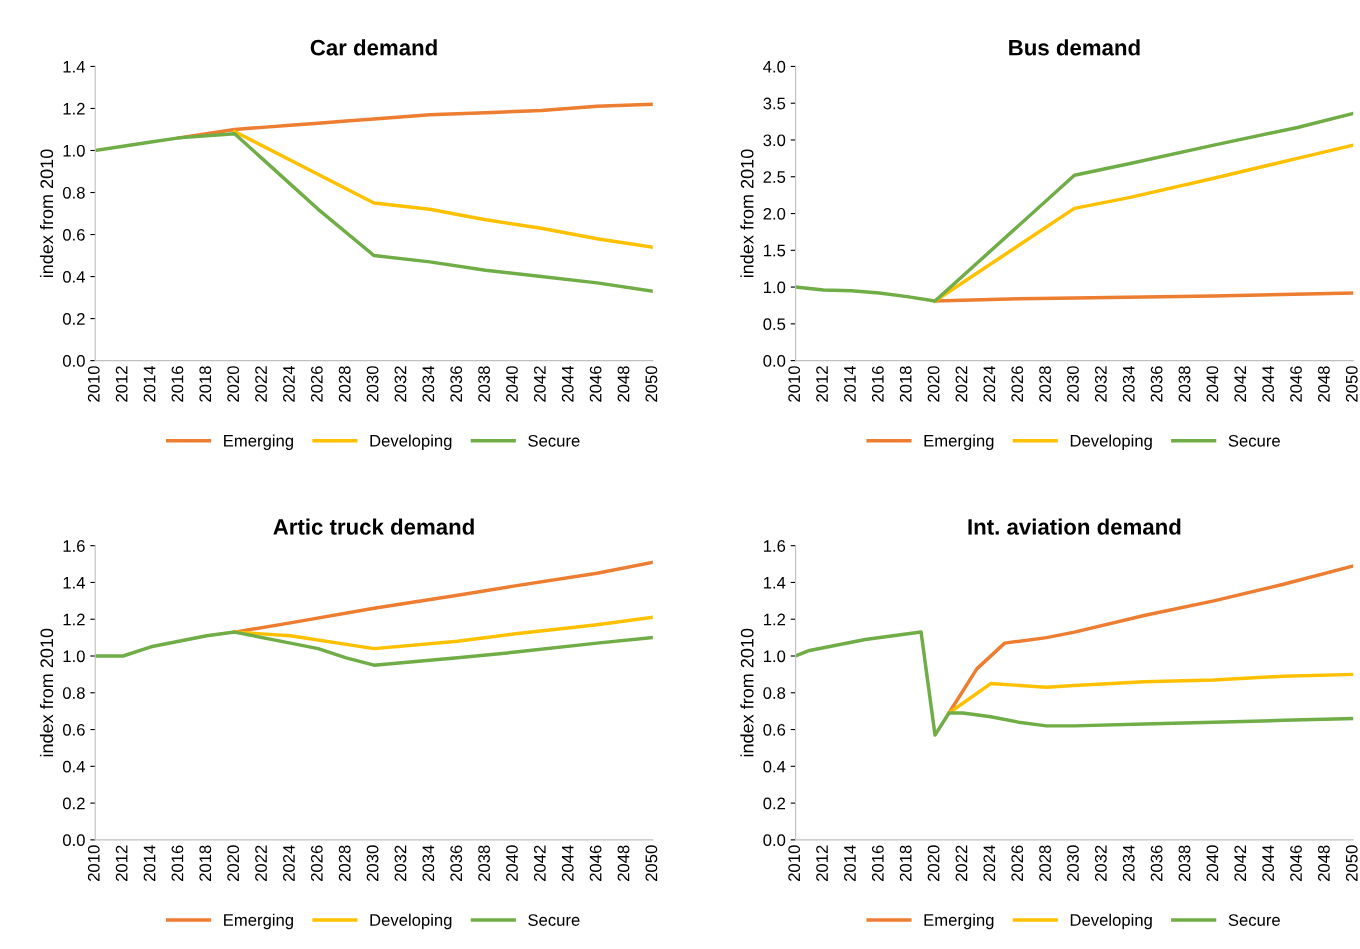 Image resolution: width=1360 pixels, height=949 pixels. What do you see at coordinates (595, 863) in the screenshot?
I see `x-tick-label: 2046` at bounding box center [595, 863].